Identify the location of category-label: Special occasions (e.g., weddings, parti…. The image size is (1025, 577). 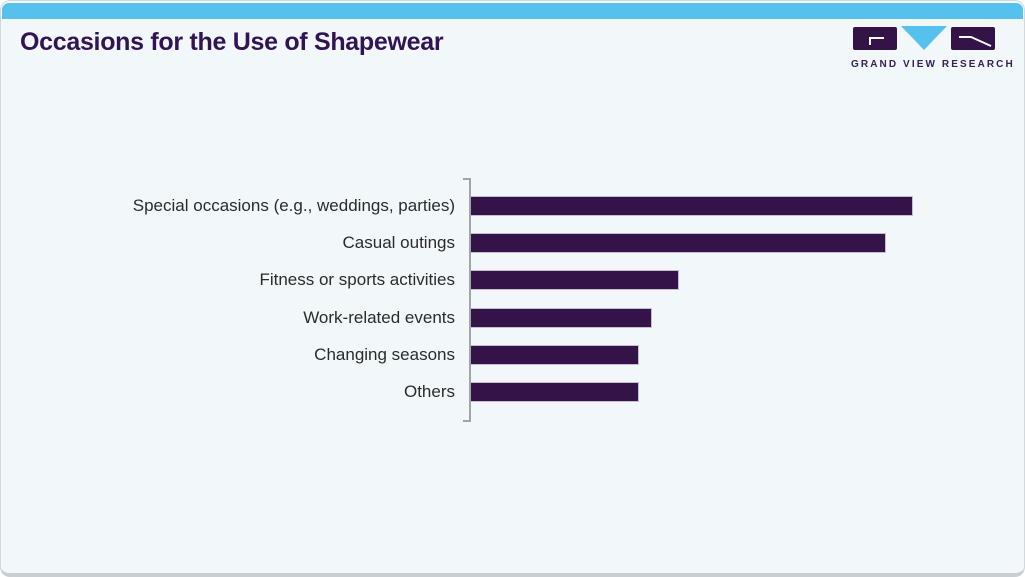
(293, 205).